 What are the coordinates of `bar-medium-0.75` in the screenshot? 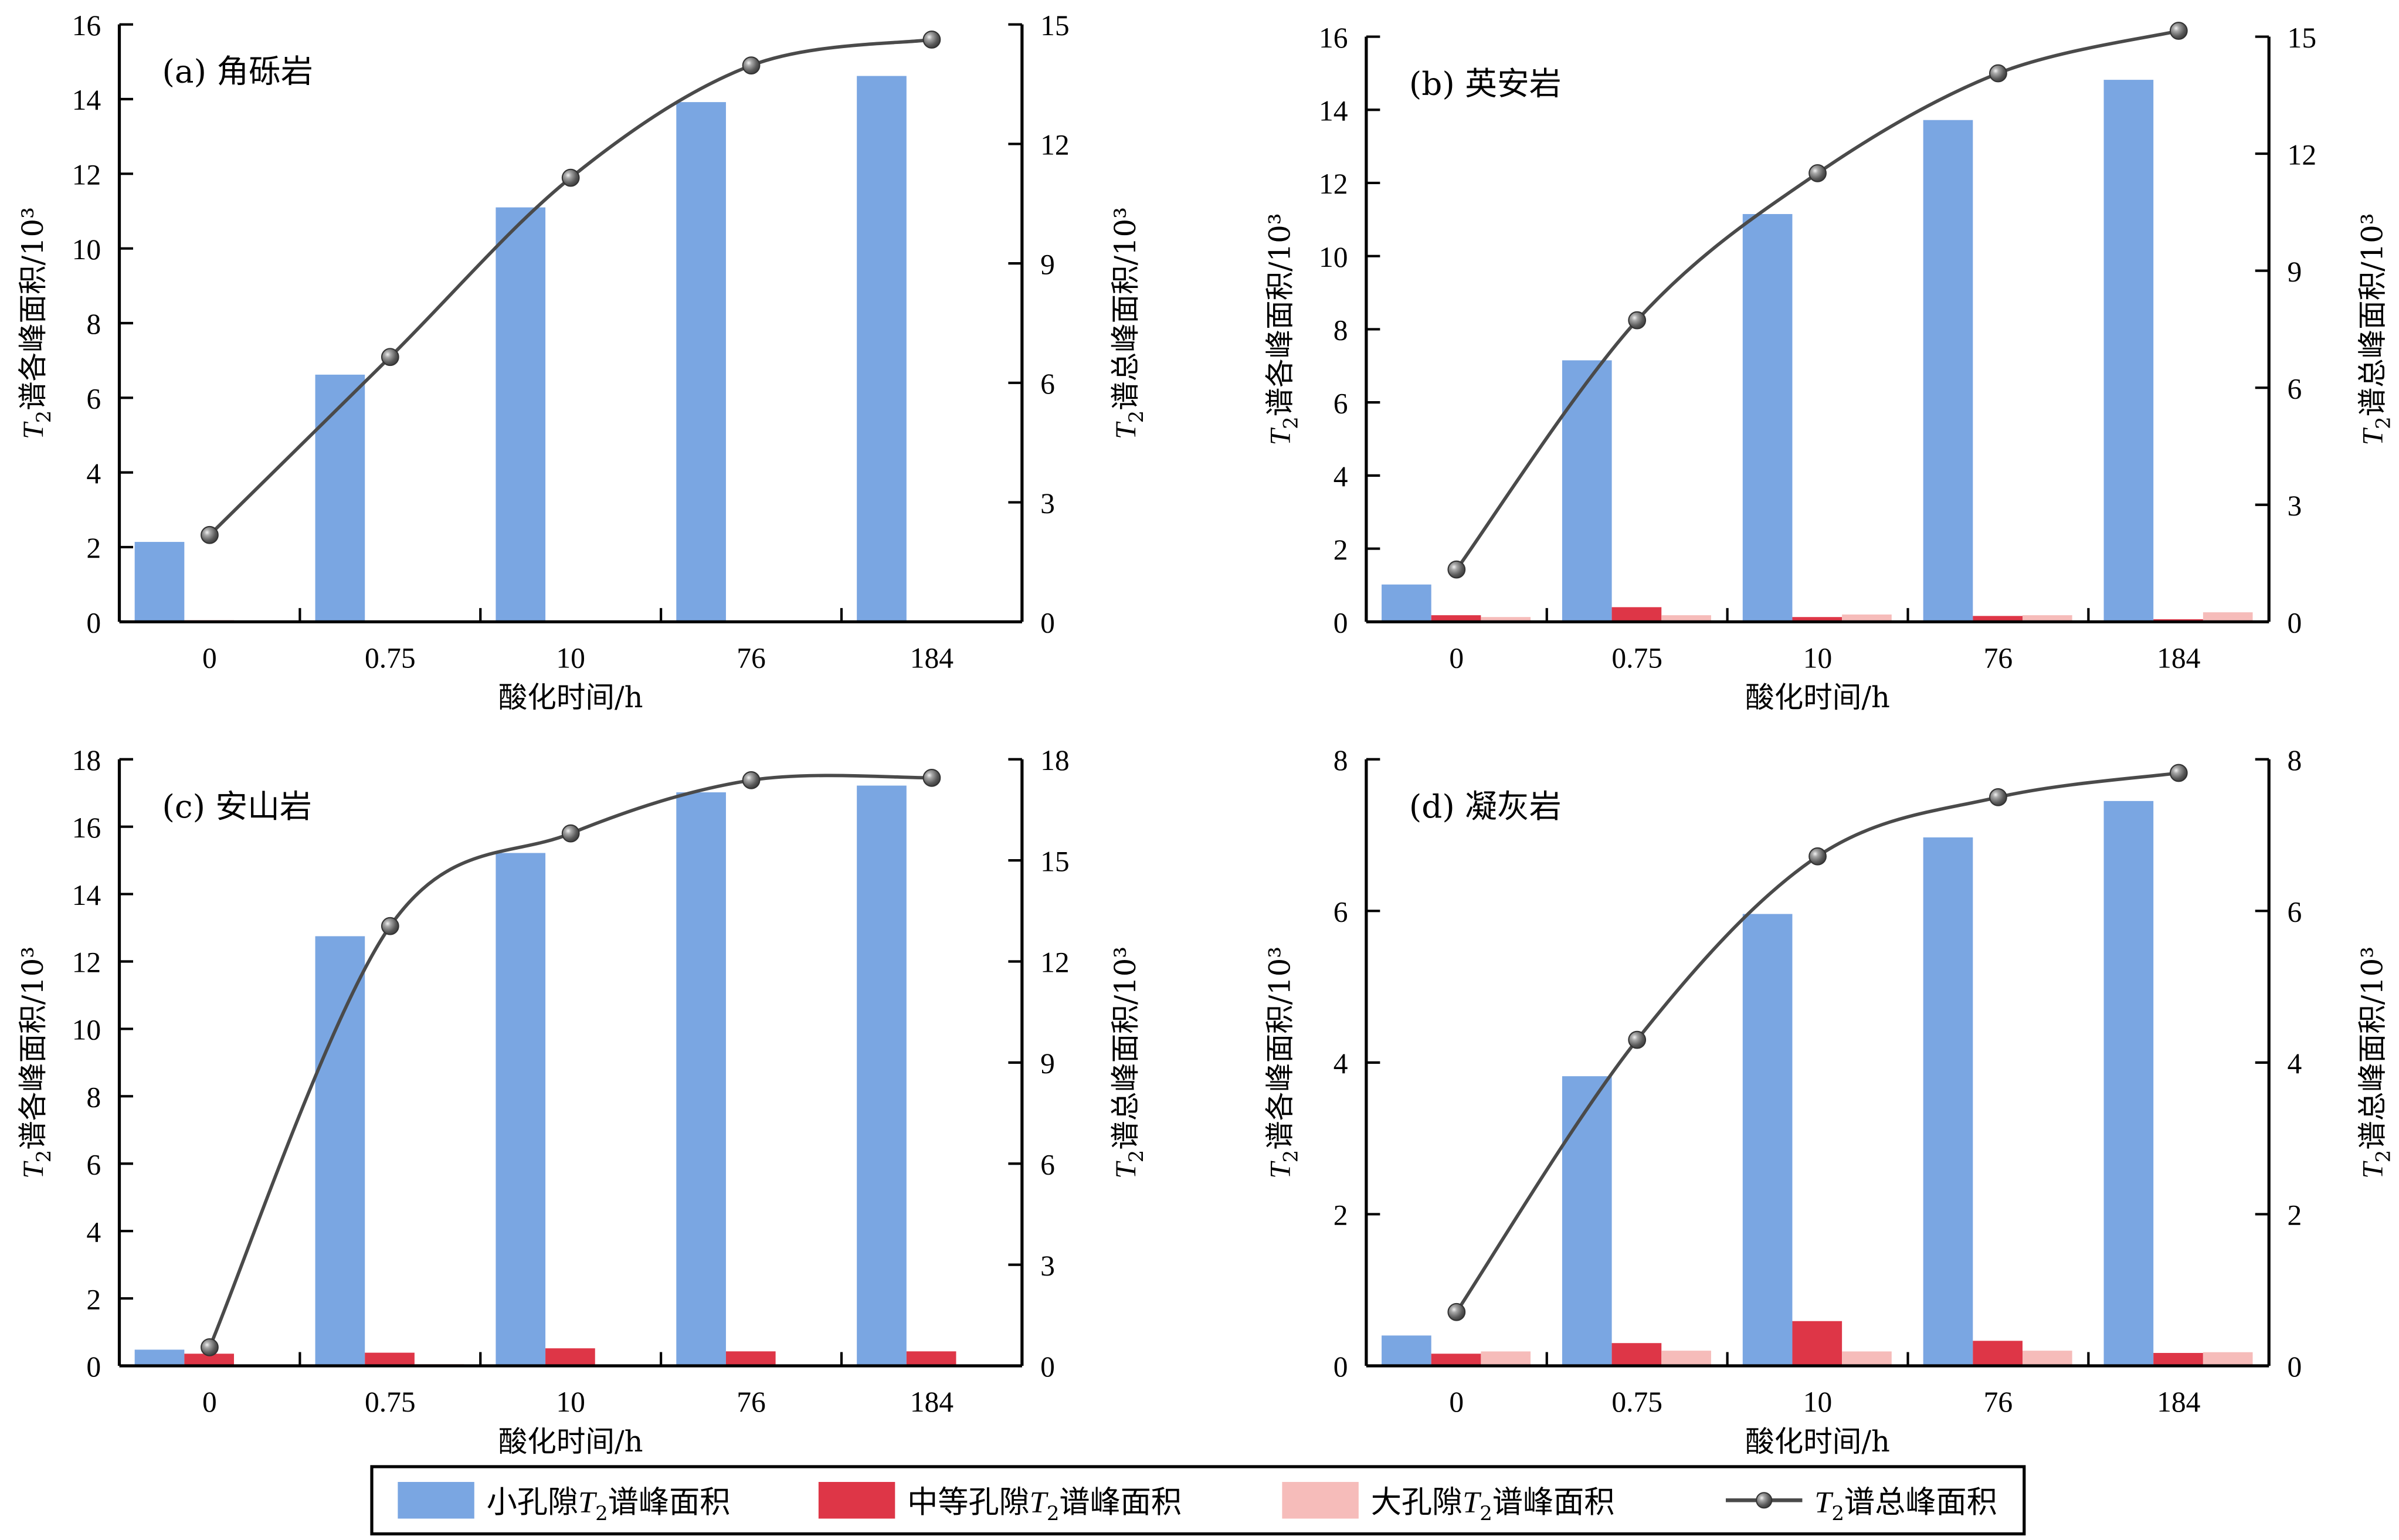 It's located at (1636, 1354).